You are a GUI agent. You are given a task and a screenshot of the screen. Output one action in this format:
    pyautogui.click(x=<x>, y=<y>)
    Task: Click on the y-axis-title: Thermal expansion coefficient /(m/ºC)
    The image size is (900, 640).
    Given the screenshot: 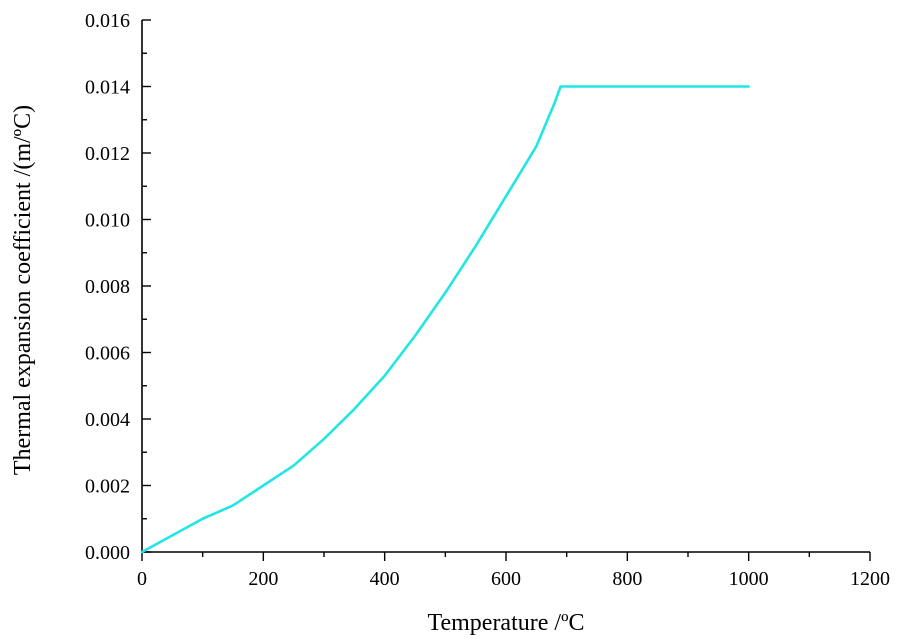 What is the action you would take?
    pyautogui.click(x=23, y=290)
    